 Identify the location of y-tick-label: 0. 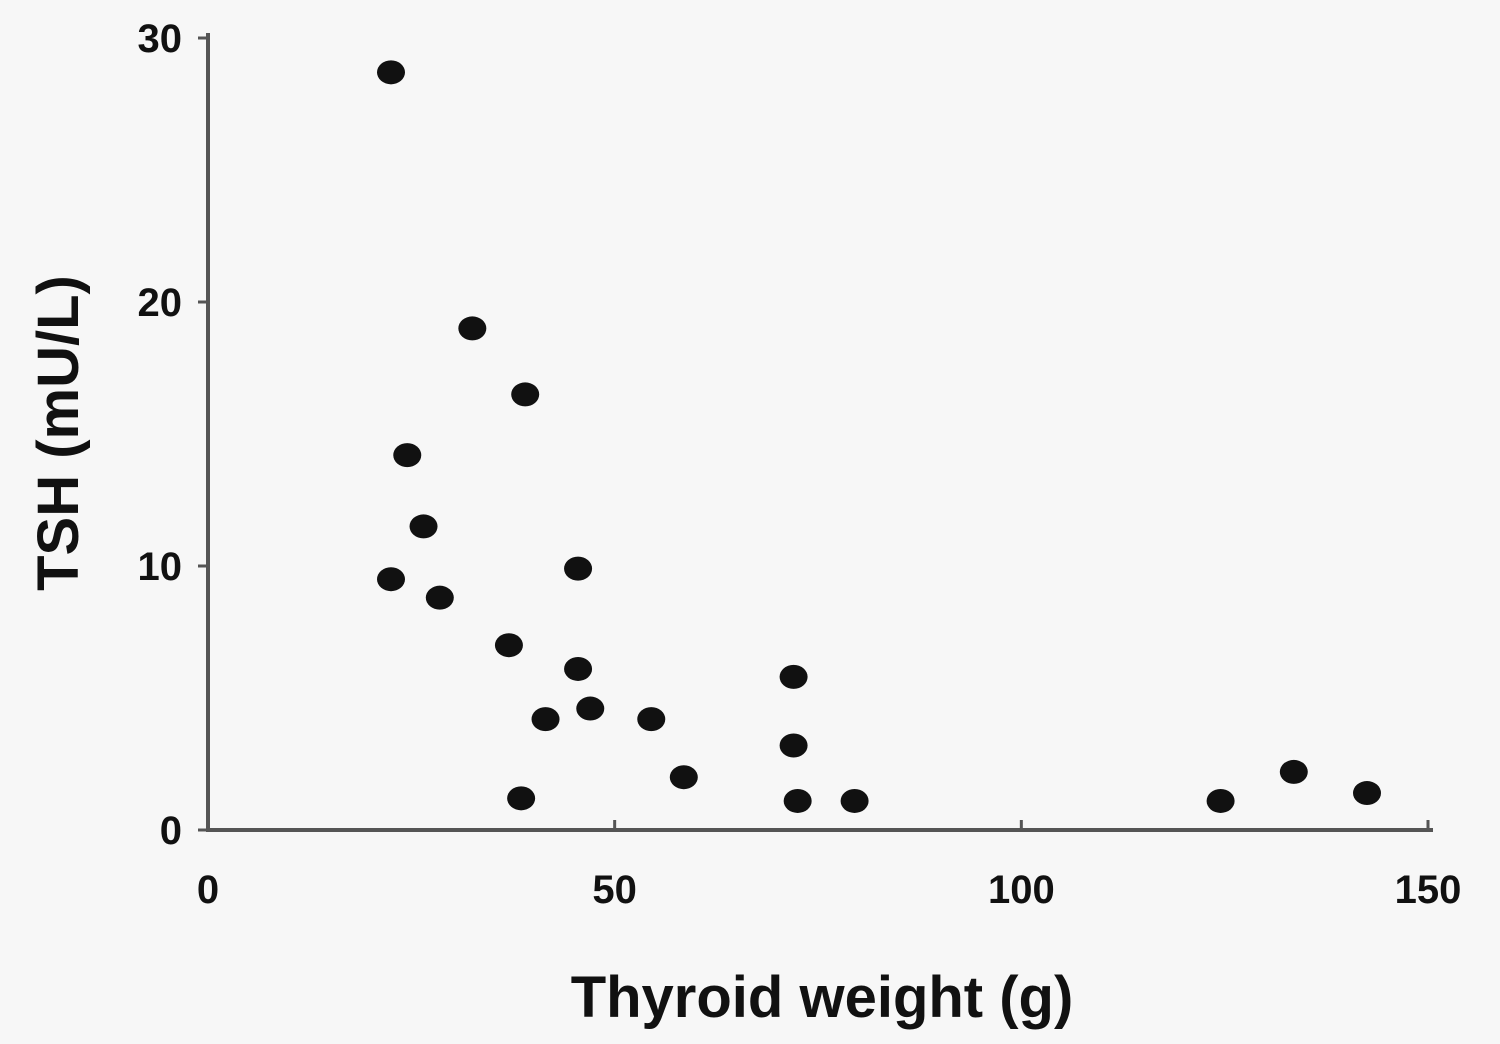
(171, 831).